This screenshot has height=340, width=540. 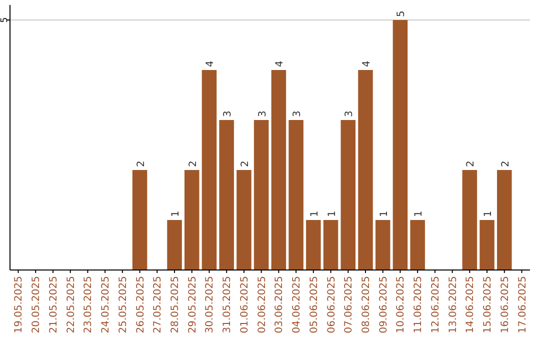 What do you see at coordinates (244, 305) in the screenshot?
I see `x-tick-label: 01.06.2025` at bounding box center [244, 305].